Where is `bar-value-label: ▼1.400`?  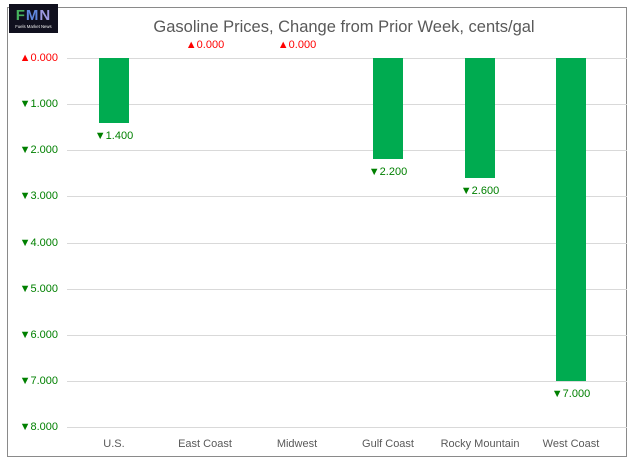
bar-value-label: ▼1.400 is located at coordinates (114, 136).